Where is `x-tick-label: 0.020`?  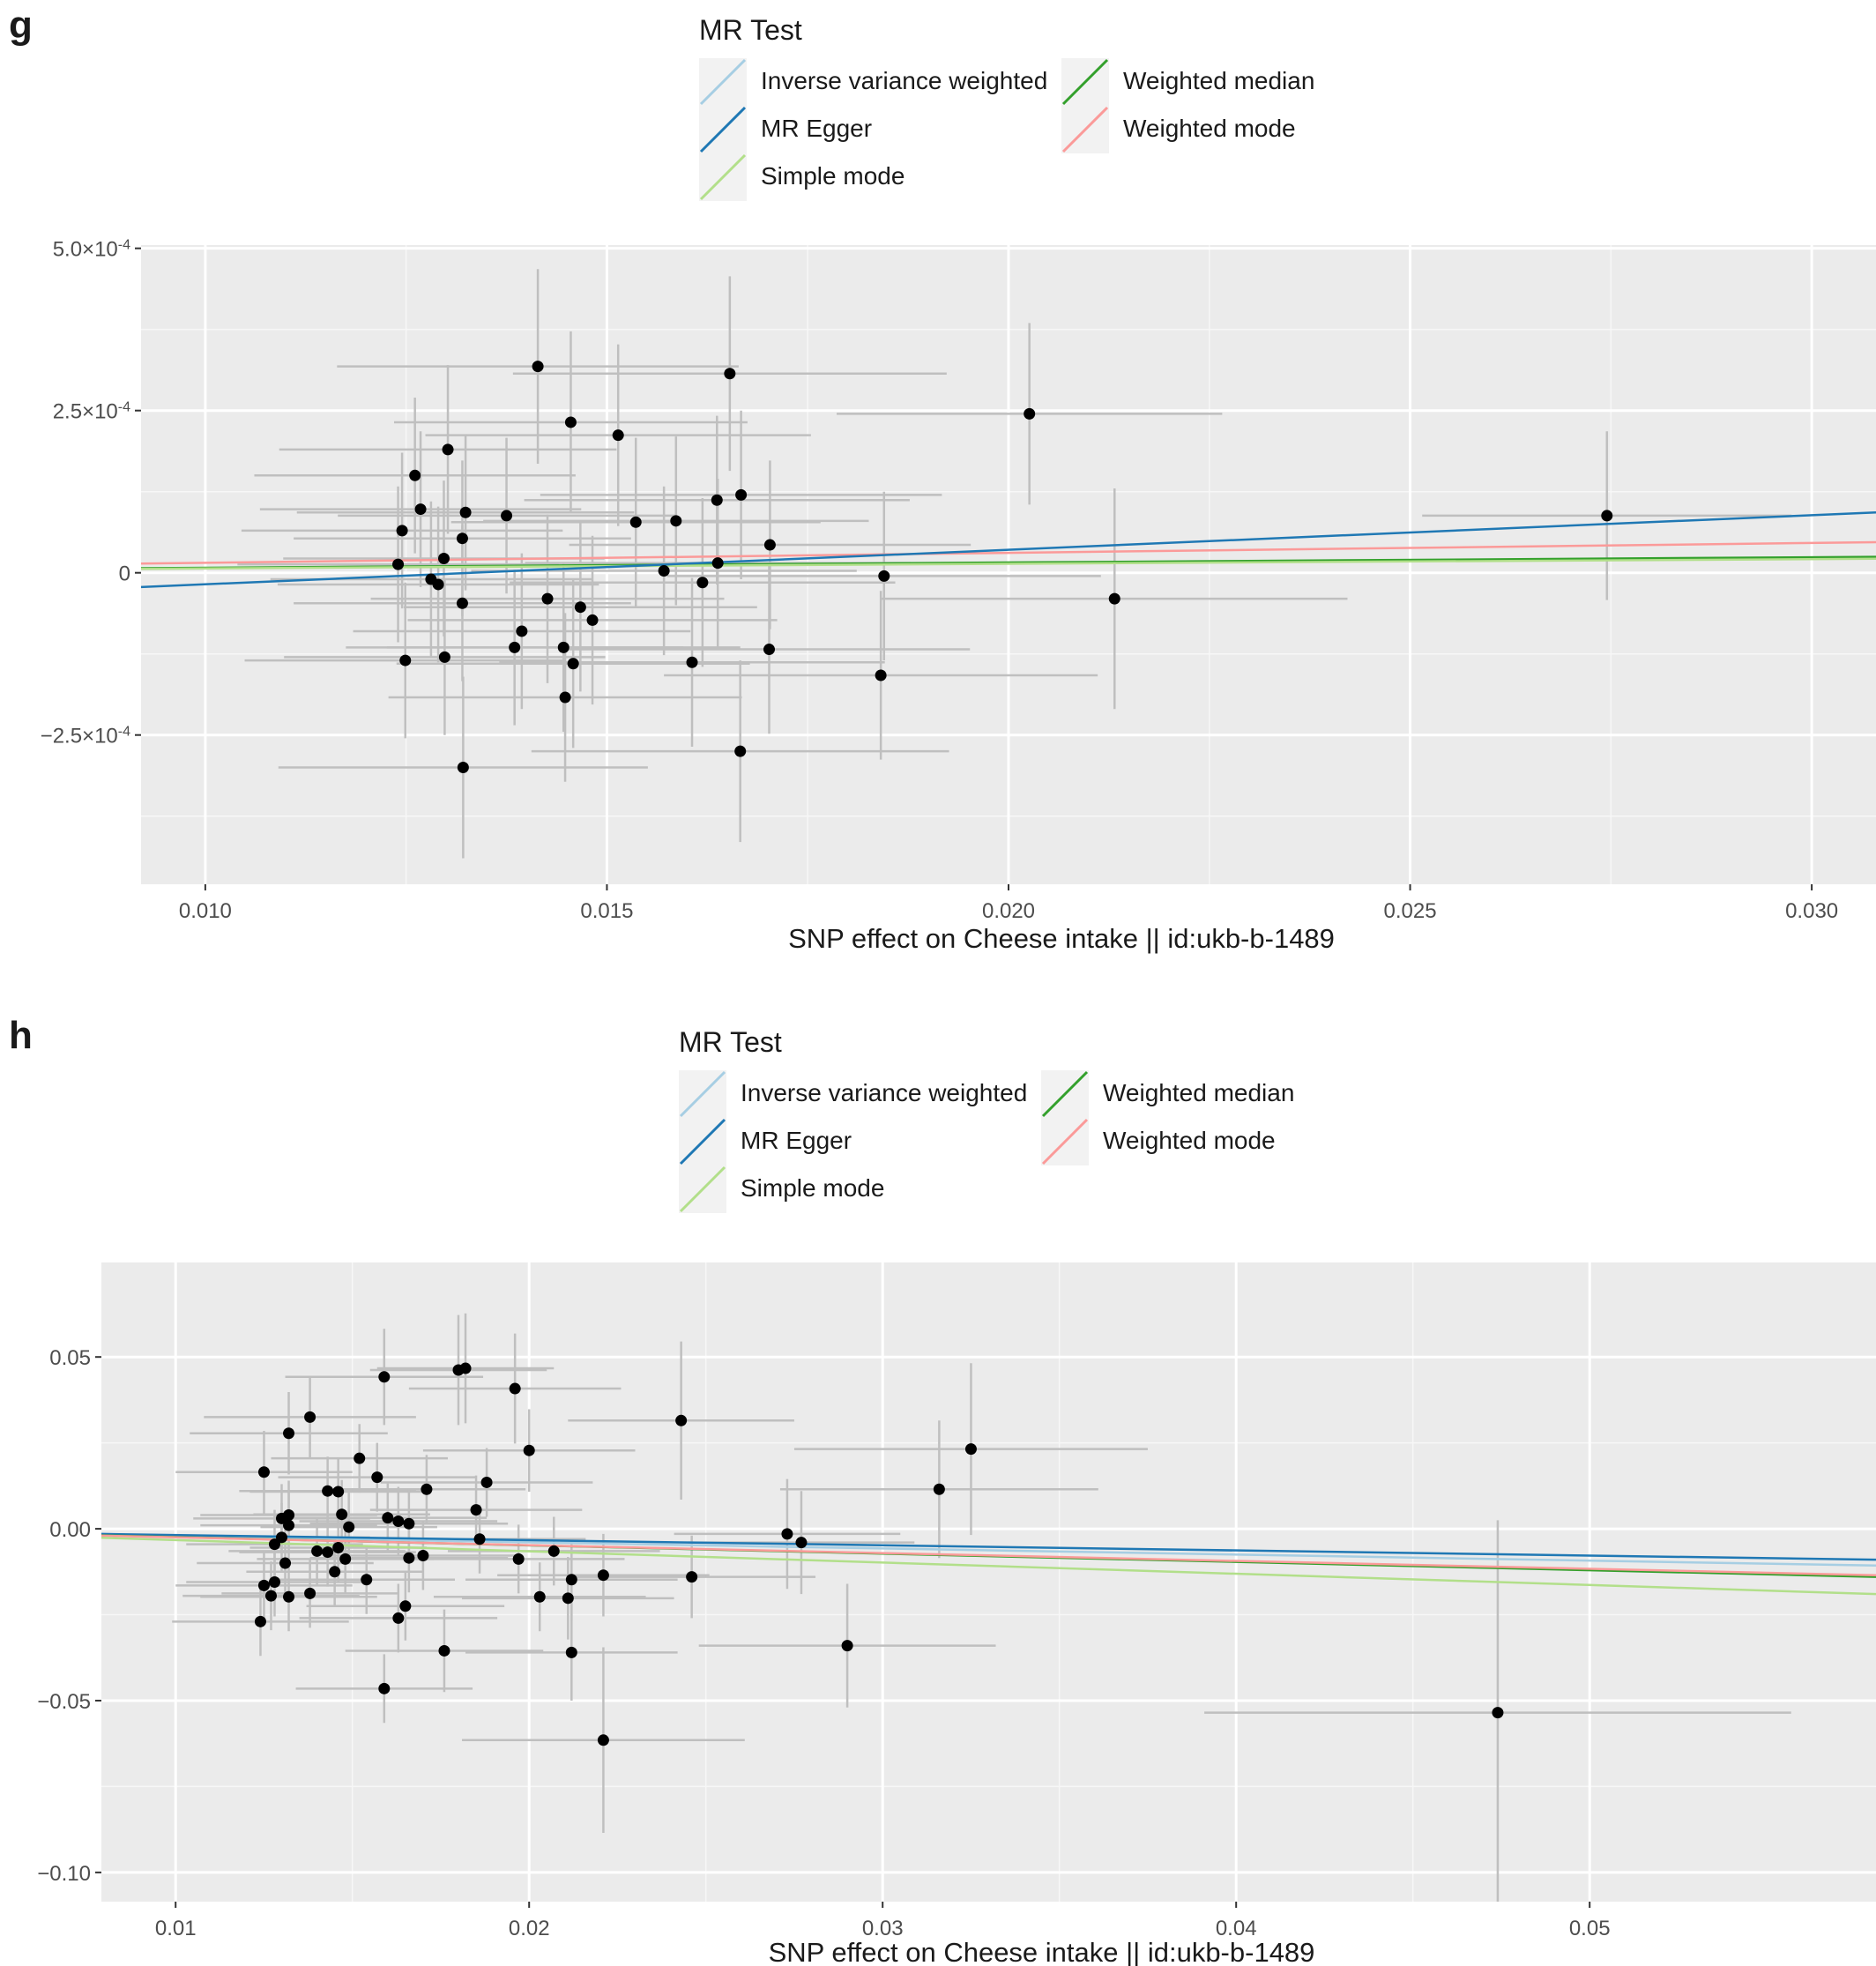
x-tick-label: 0.020 is located at coordinates (1008, 911).